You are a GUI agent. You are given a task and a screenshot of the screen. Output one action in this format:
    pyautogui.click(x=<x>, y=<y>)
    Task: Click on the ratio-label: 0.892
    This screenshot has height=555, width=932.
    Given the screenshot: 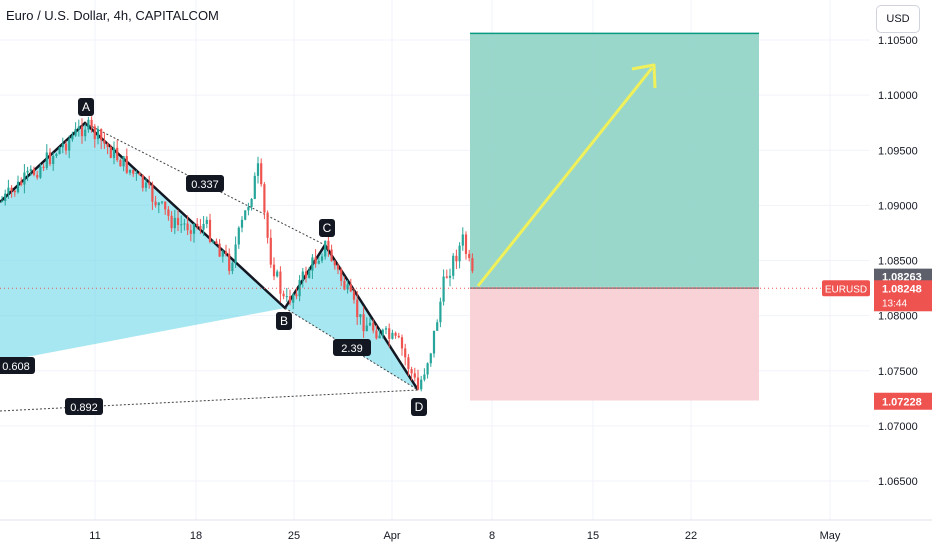 What is the action you would take?
    pyautogui.click(x=84, y=408)
    